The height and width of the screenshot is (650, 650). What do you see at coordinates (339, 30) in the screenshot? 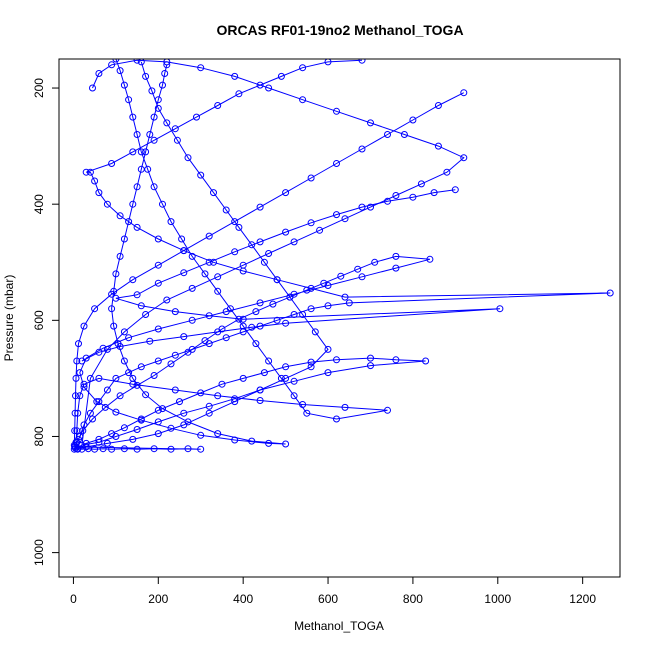
I see `chart-title: ORCAS RF01-19no2 Methanol_TOGA` at bounding box center [339, 30].